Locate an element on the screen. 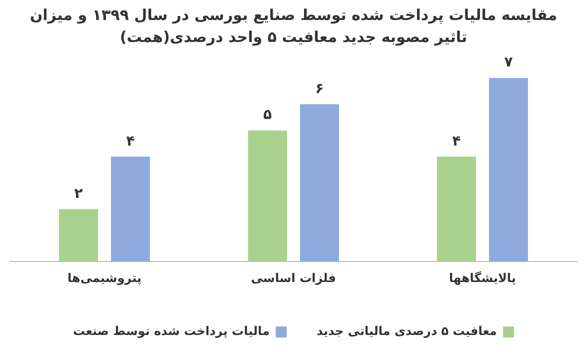 This screenshot has width=587, height=358. x-tick-label: پالایشگاهها is located at coordinates (482, 277).